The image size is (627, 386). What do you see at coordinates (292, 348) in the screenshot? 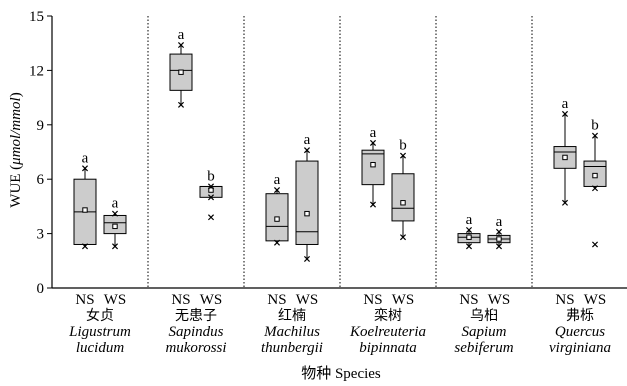
I see `species-epithet: thunbergii` at bounding box center [292, 348].